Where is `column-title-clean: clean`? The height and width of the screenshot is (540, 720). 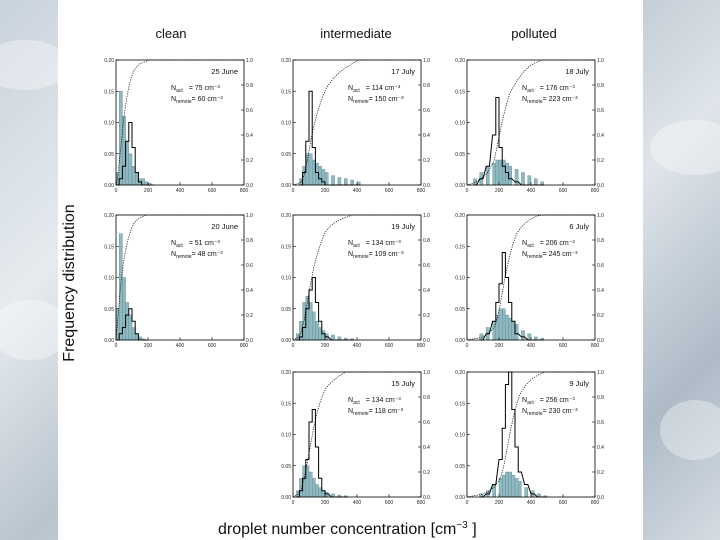
column-title-clean: clean is located at coordinates (170, 33).